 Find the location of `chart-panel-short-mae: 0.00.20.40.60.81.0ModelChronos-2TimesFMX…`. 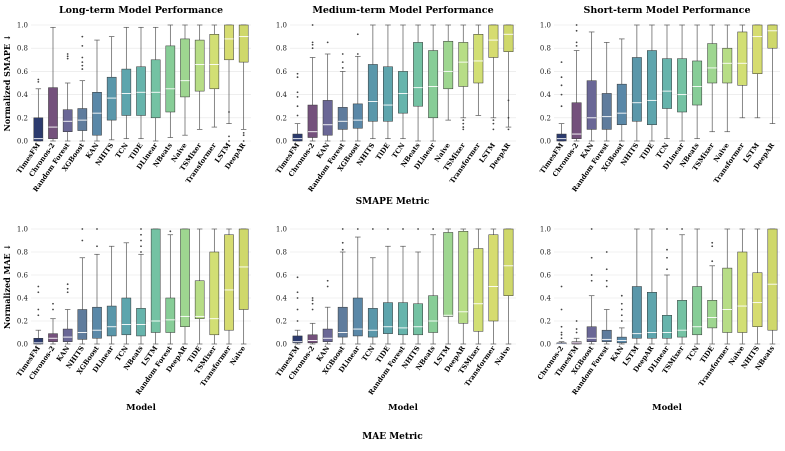

chart-panel-short-mae: 0.00.20.40.60.81.0ModelChronos-2TimesFMX… is located at coordinates (658, 319).